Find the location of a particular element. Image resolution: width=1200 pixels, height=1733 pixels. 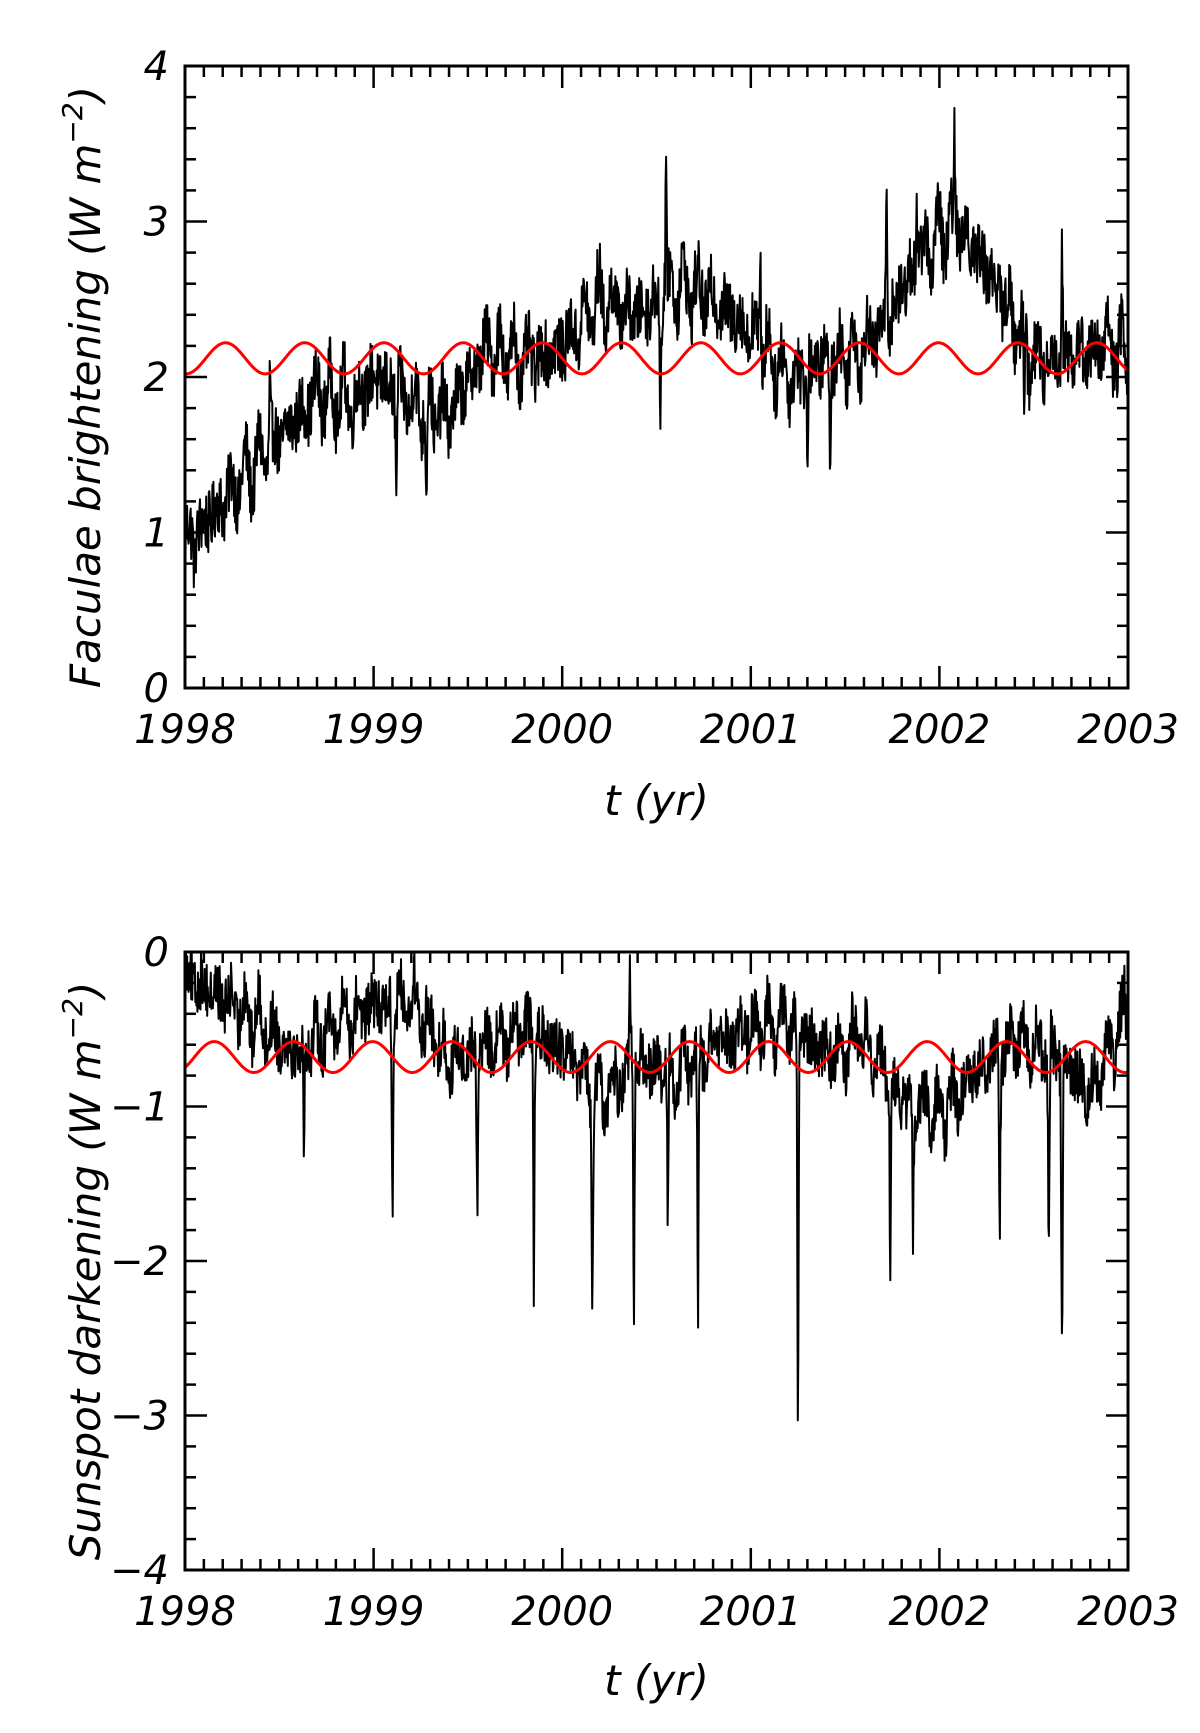

y-tick-label: −3 is located at coordinates (139, 1417).